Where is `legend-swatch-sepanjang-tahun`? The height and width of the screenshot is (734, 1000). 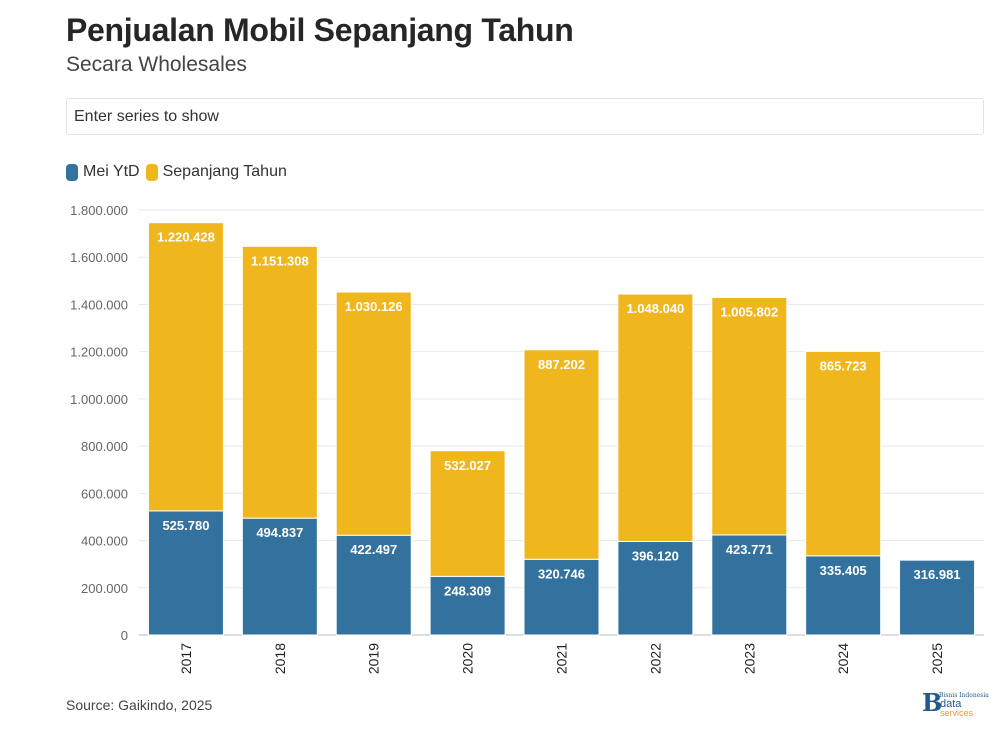 legend-swatch-sepanjang-tahun is located at coordinates (151, 172).